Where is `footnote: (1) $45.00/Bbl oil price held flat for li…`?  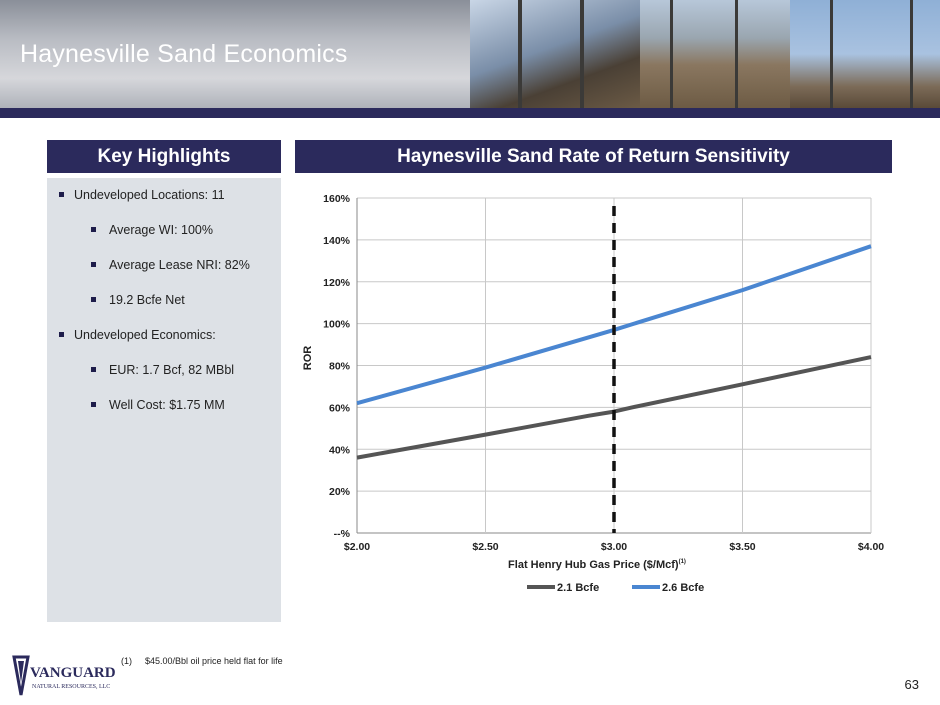 footnote: (1) $45.00/Bbl oil price held flat for li… is located at coordinates (202, 661).